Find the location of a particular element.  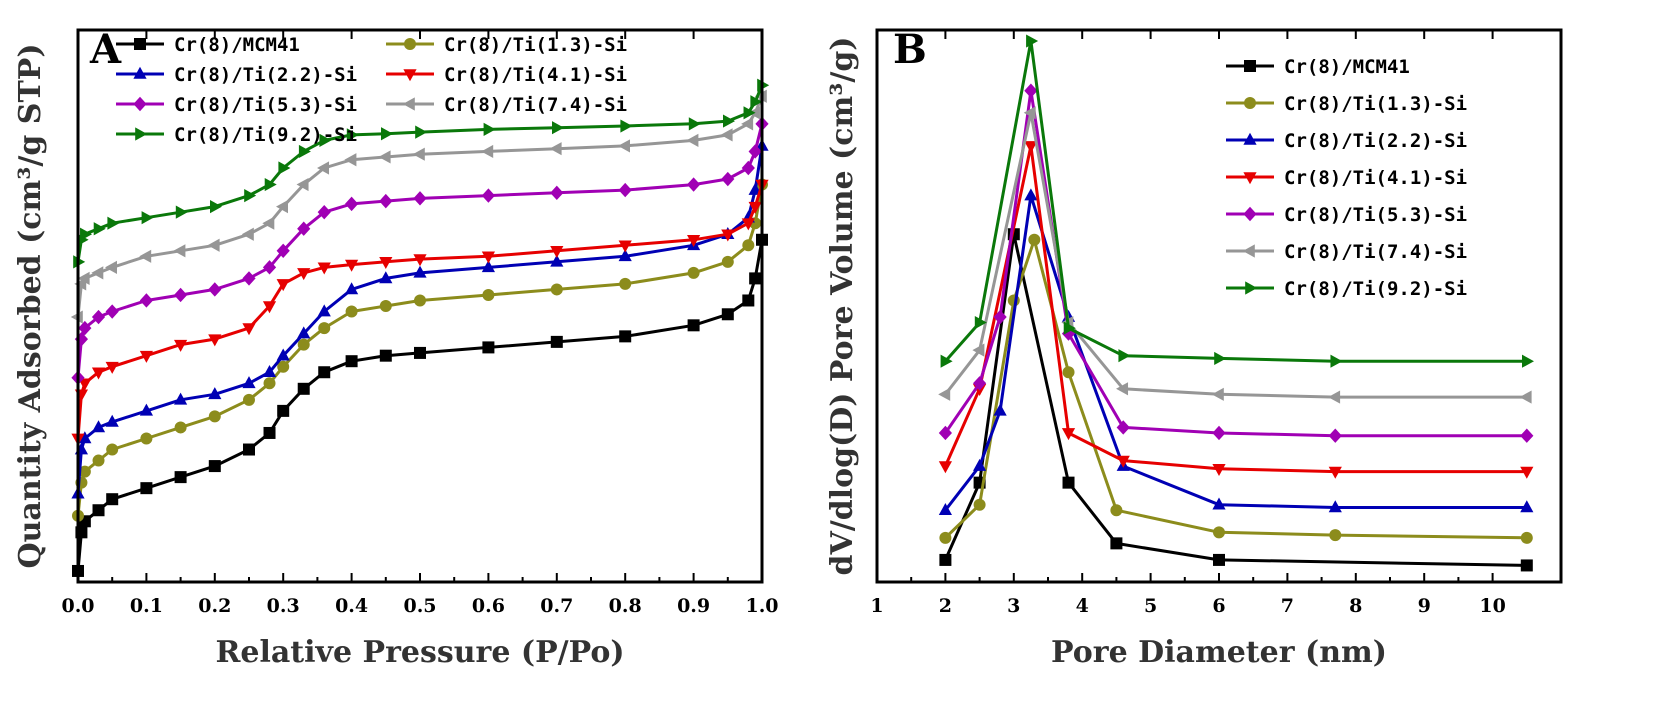

x-axis-title: Relative Pressure (P/Po) is located at coordinates (419, 652).